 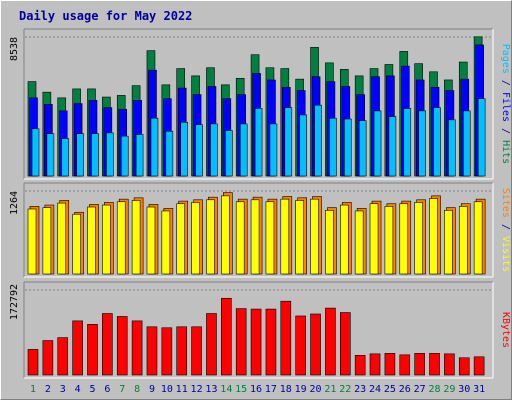 What do you see at coordinates (316, 389) in the screenshot?
I see `x-tick-label: 20` at bounding box center [316, 389].